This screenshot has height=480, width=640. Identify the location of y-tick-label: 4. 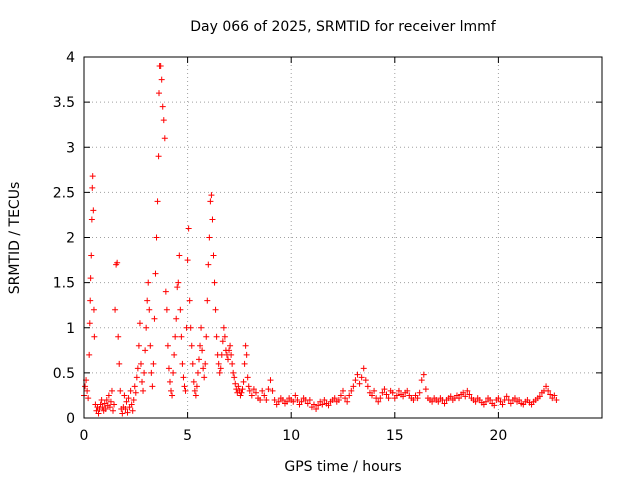
(70, 58).